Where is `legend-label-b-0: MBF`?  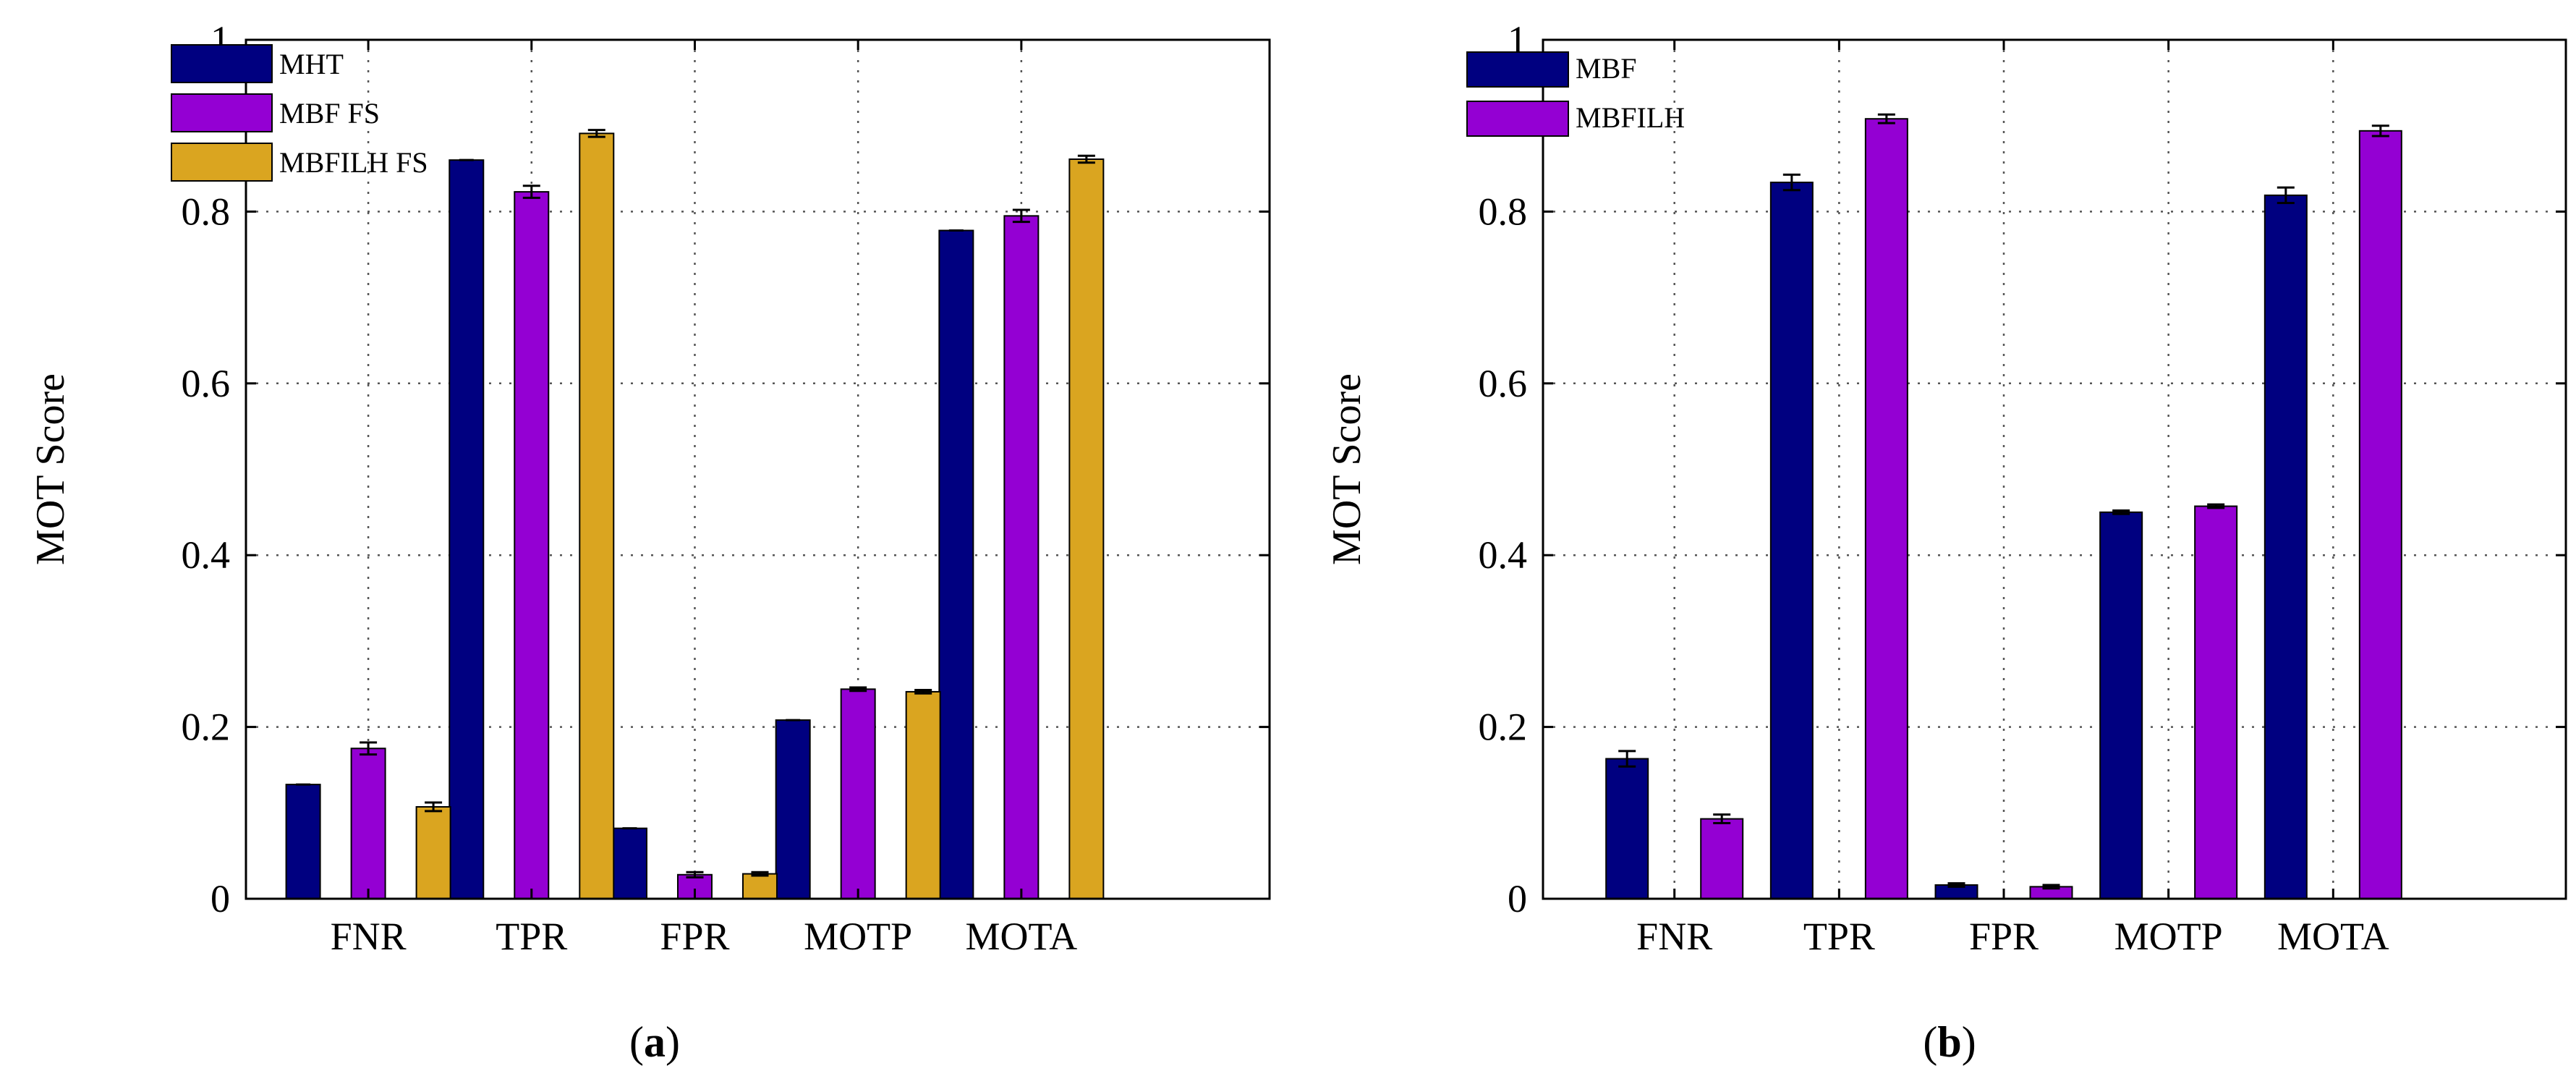 legend-label-b-0: MBF is located at coordinates (1606, 68).